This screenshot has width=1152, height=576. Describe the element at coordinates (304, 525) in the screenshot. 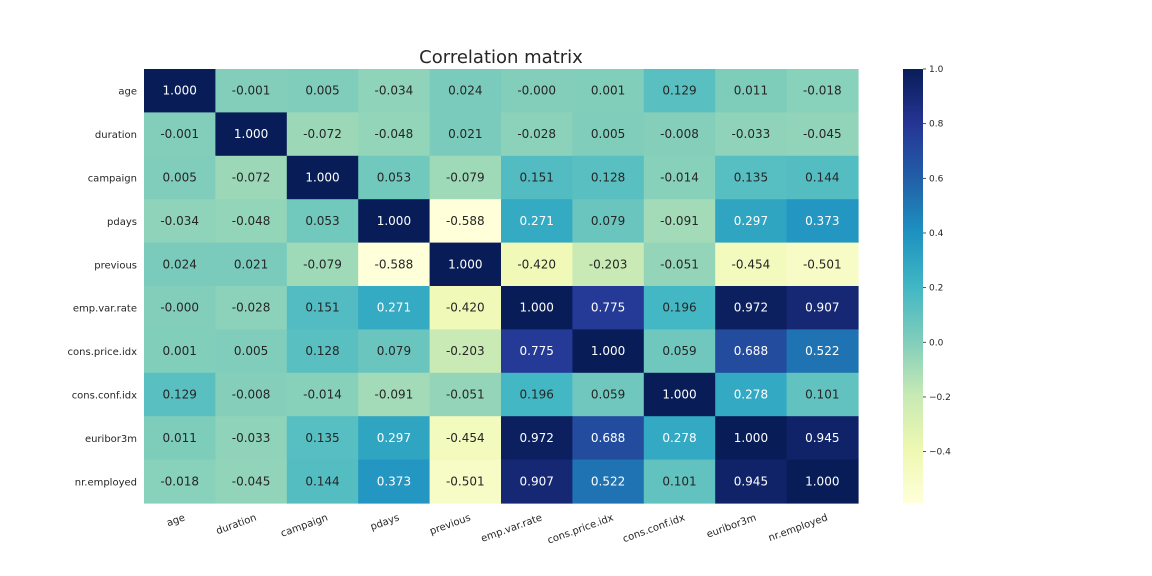

I see `x-tick-label: campaign` at that location.